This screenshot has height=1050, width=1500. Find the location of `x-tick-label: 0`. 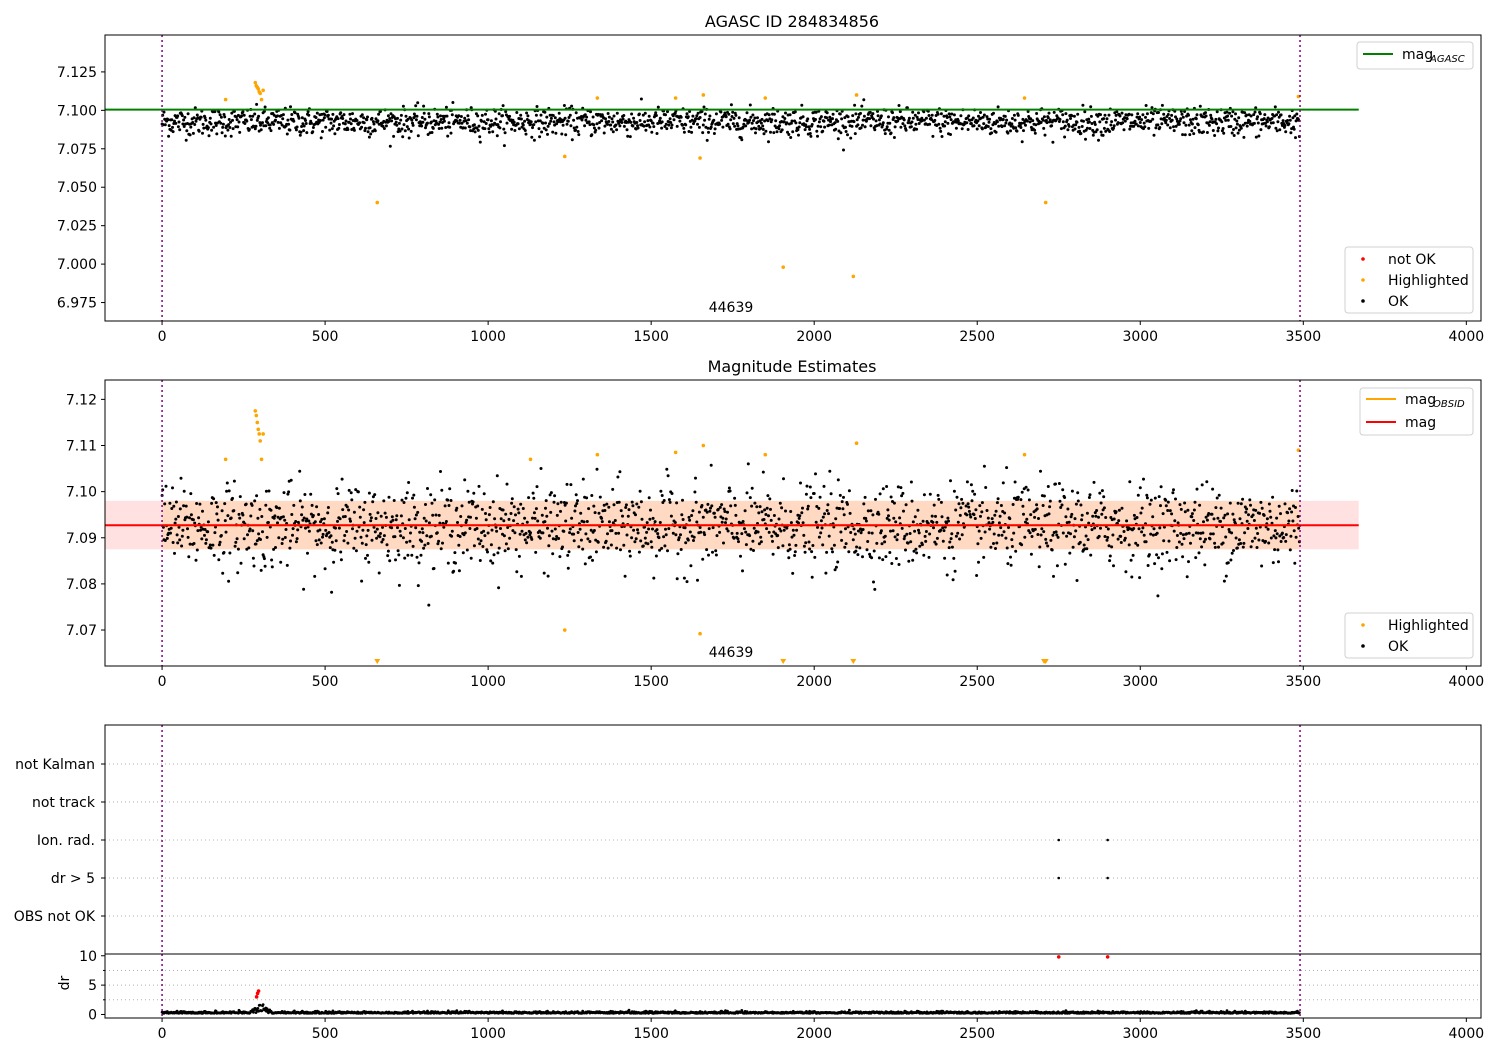

x-tick-label: 0 is located at coordinates (162, 682).